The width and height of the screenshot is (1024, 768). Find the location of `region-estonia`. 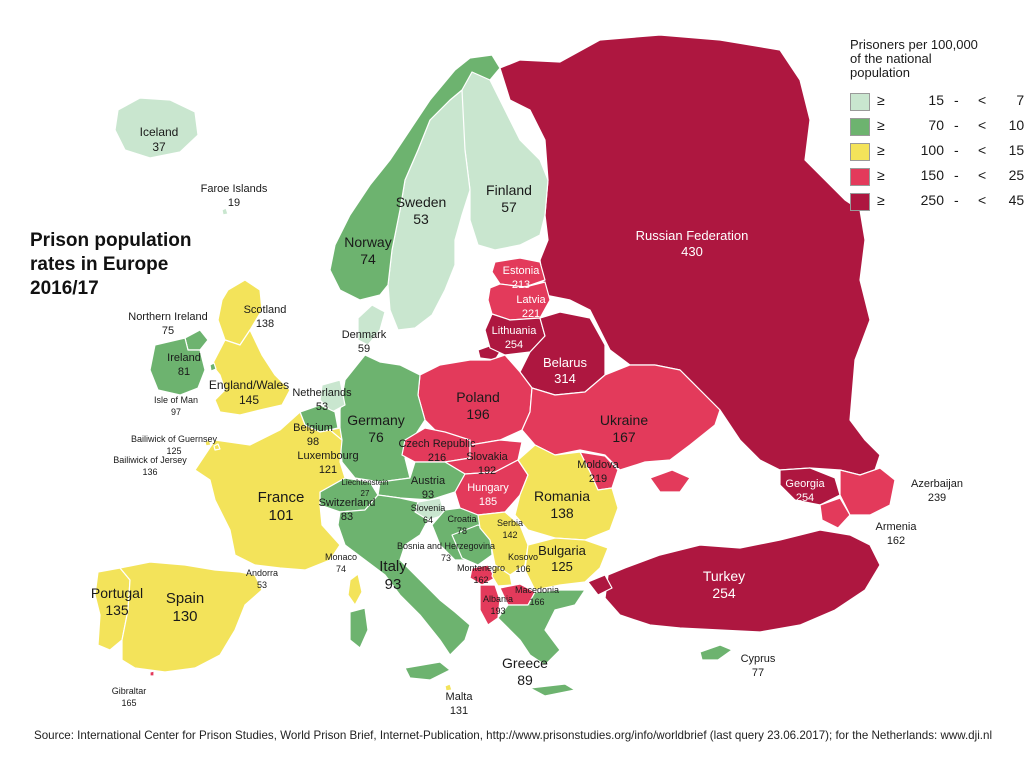

region-estonia is located at coordinates (518, 272).